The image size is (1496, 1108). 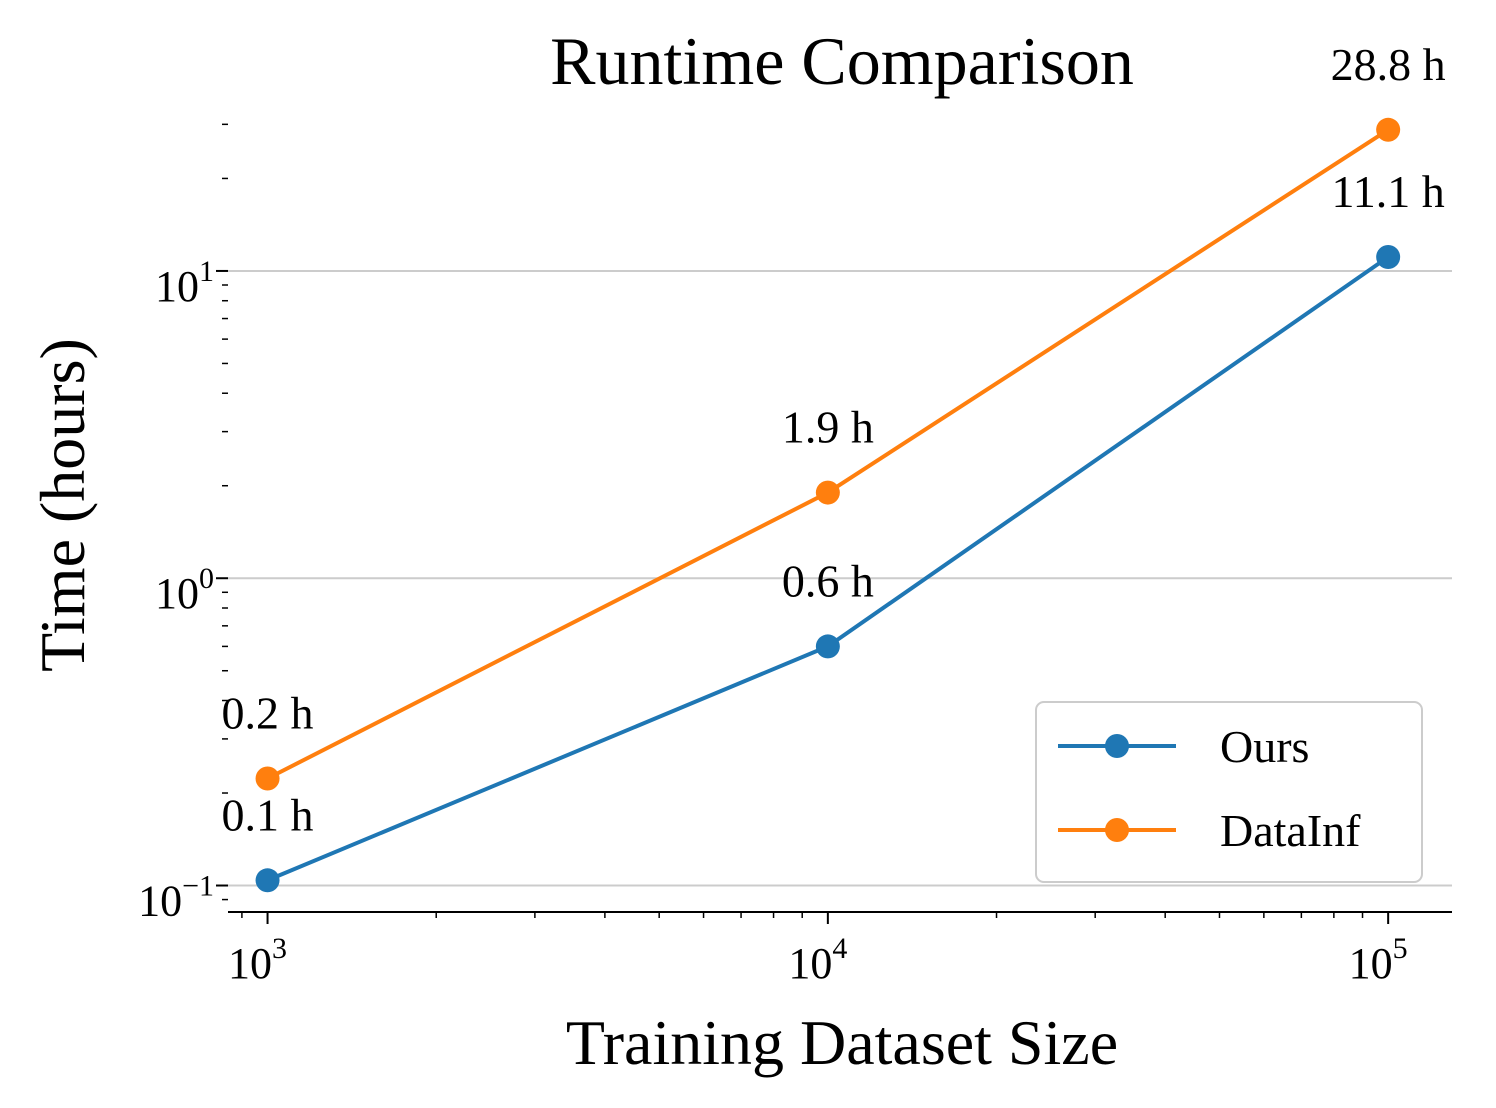 What do you see at coordinates (184, 590) in the screenshot?
I see `y-tick-label: 10⁰` at bounding box center [184, 590].